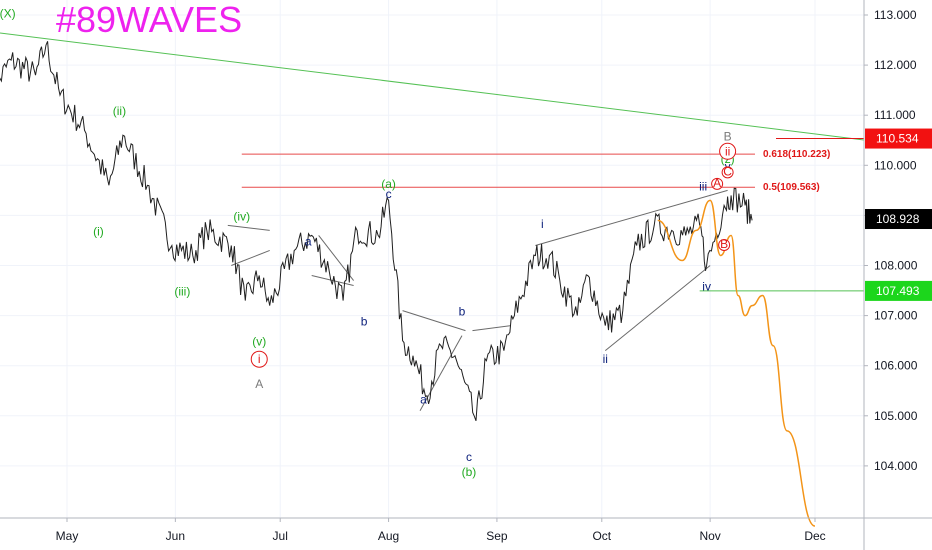 The image size is (932, 550). I want to click on price-label: 107.493, so click(898, 291).